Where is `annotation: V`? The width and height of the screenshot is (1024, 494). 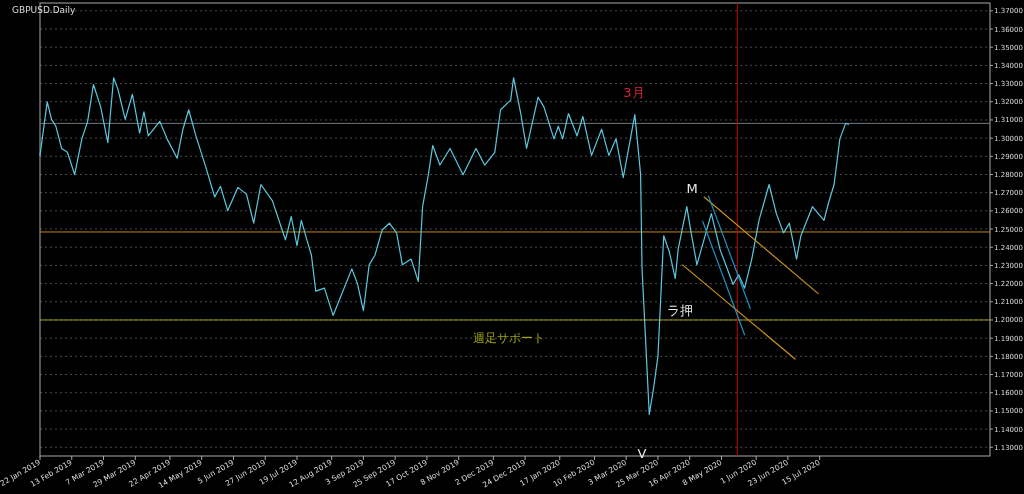
annotation: V is located at coordinates (642, 453).